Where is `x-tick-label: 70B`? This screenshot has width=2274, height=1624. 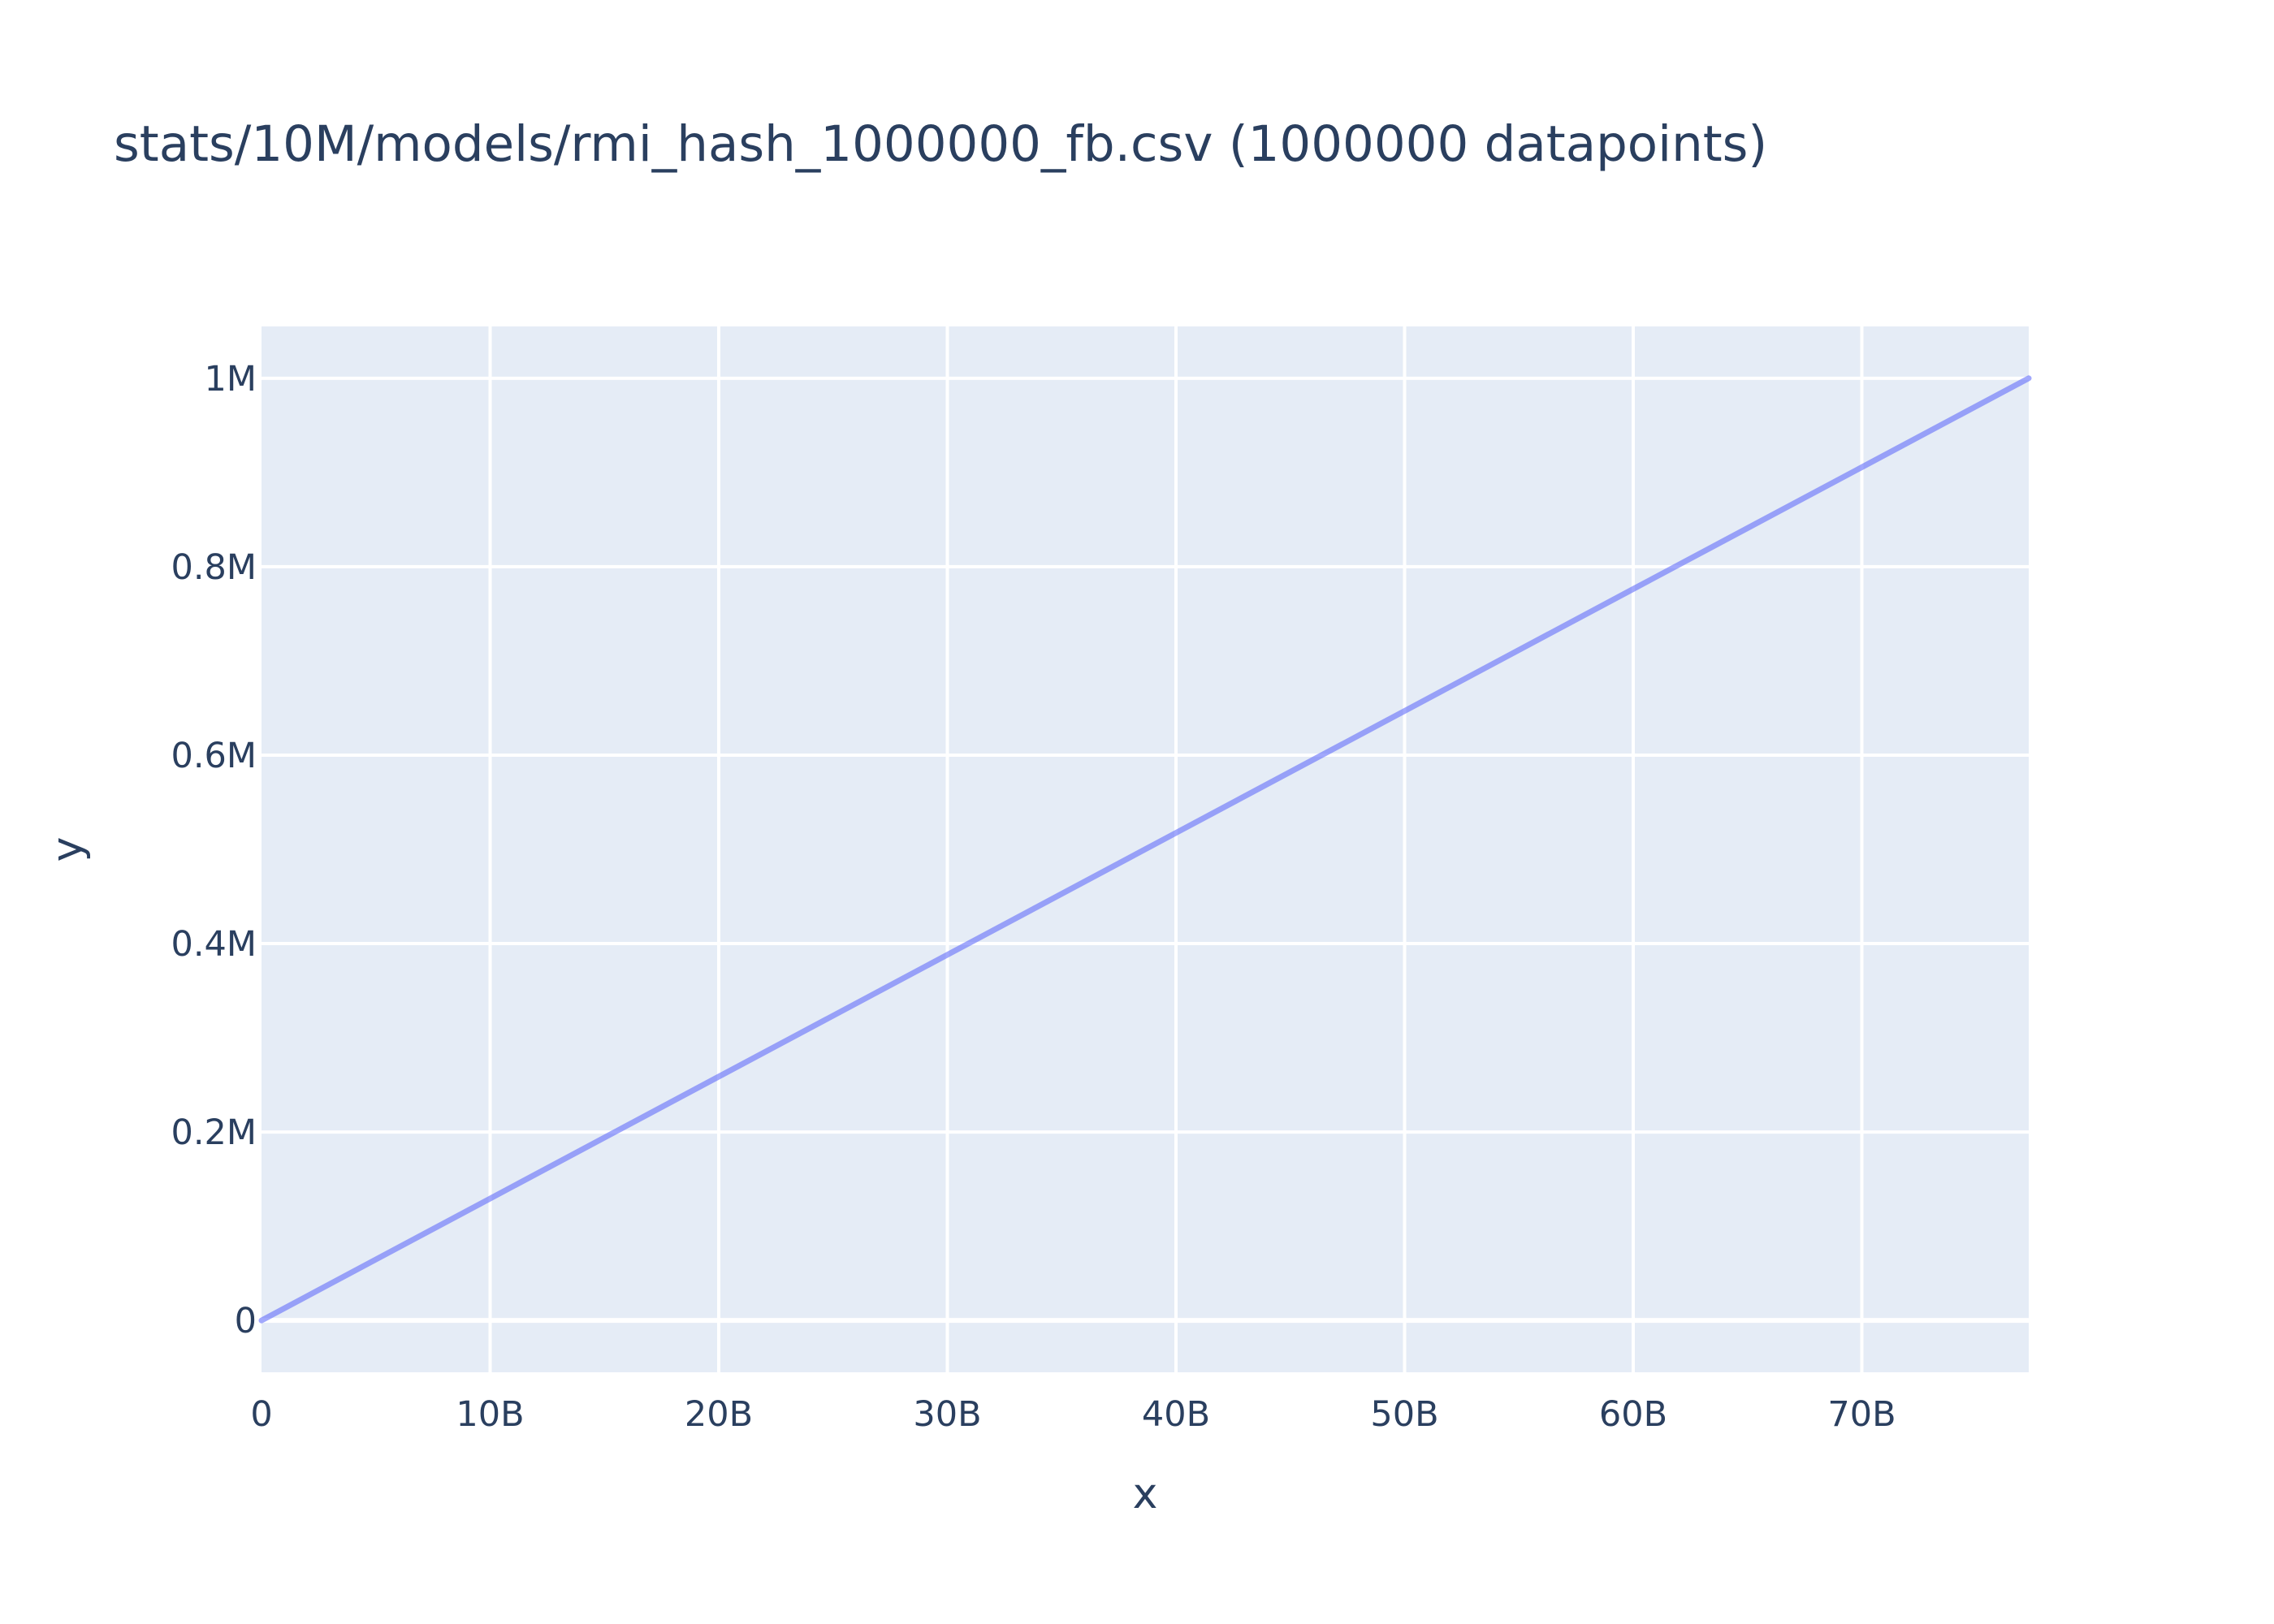 x-tick-label: 70B is located at coordinates (1862, 1415).